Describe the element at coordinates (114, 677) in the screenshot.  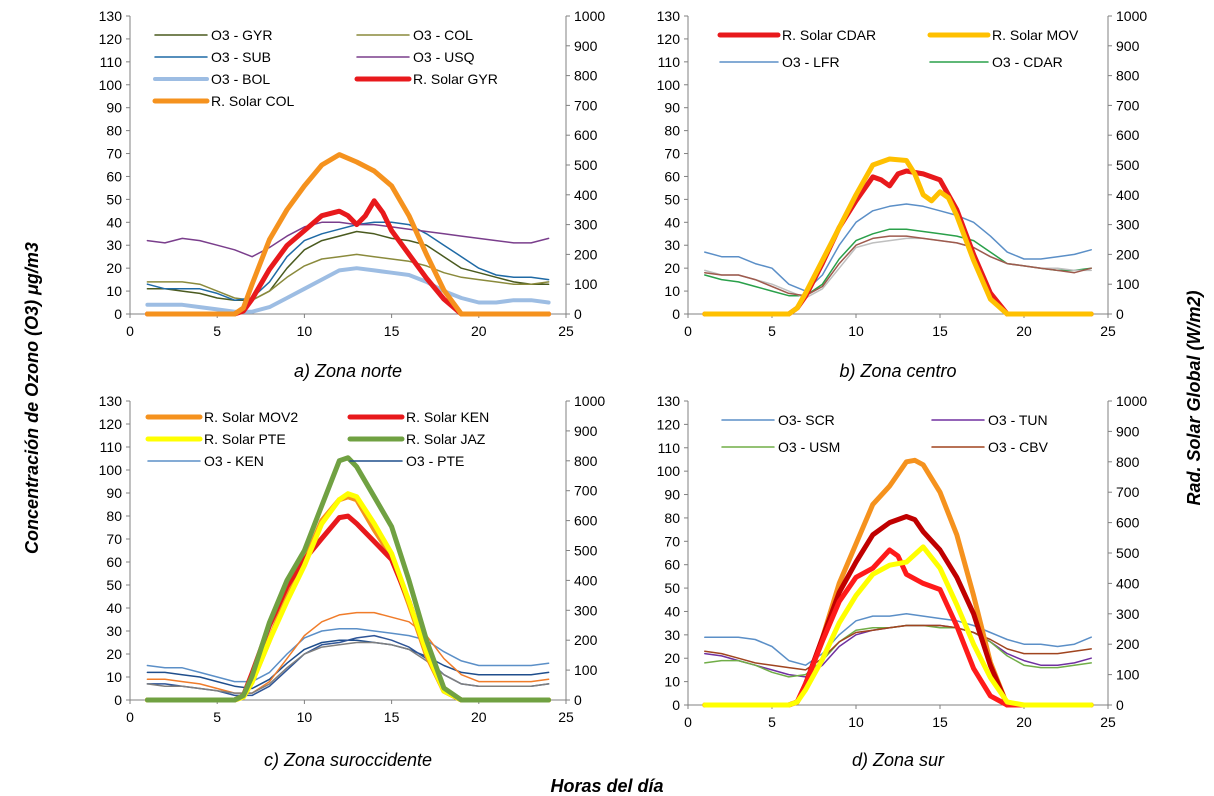
I see `y-tick-label: 10` at that location.